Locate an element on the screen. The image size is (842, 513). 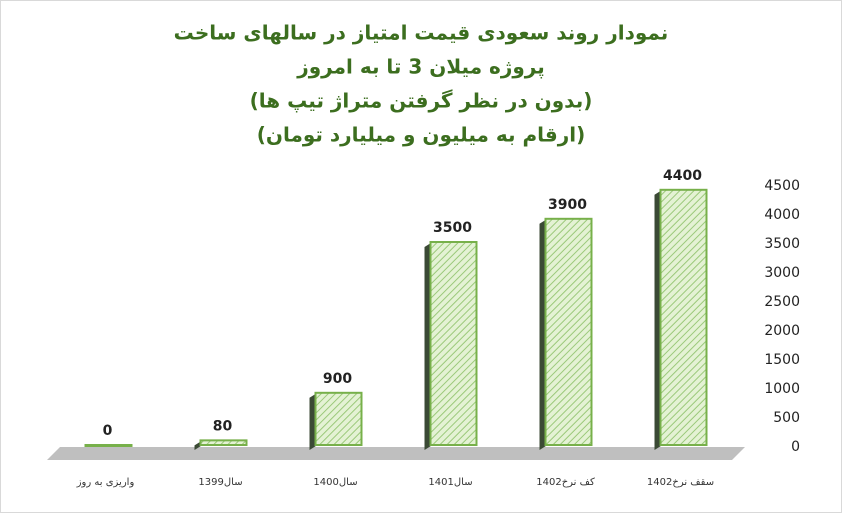
chart-title: (بدون در نظر گرفتن متراژ تیپ ها) is located at coordinates (421, 101).